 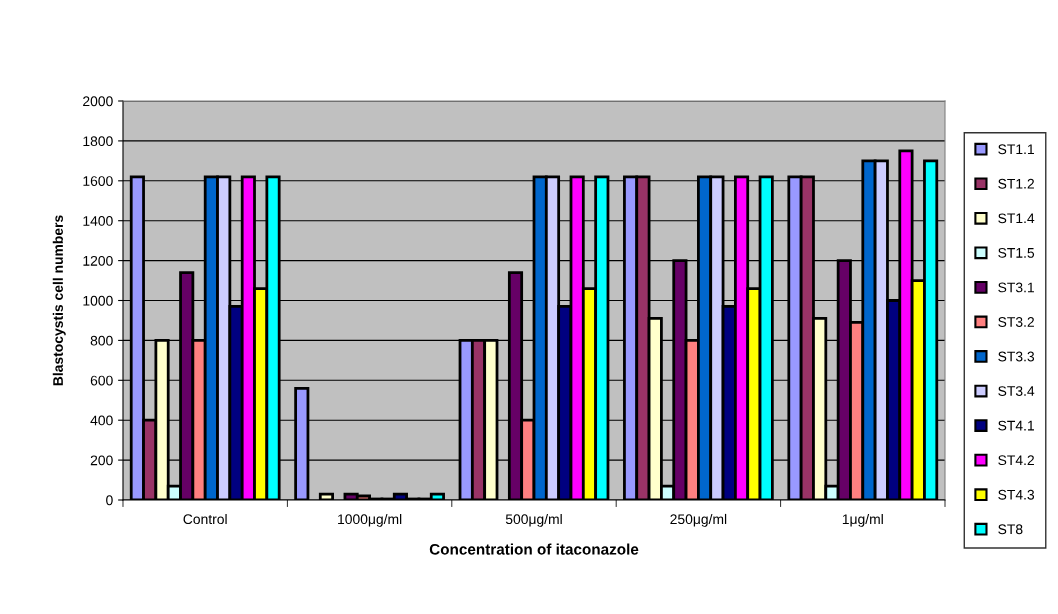 What do you see at coordinates (101, 340) in the screenshot?
I see `y-tick-label: 800` at bounding box center [101, 340].